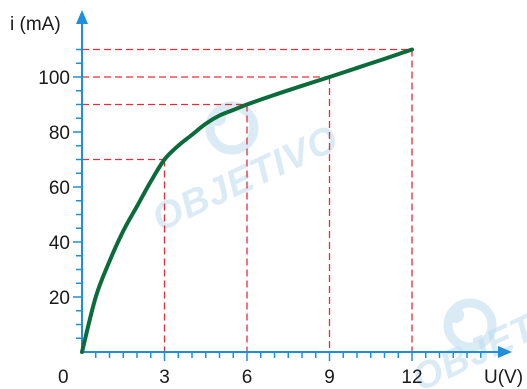 The width and height of the screenshot is (527, 389). I want to click on x-axis-arrow-icon, so click(505, 352).